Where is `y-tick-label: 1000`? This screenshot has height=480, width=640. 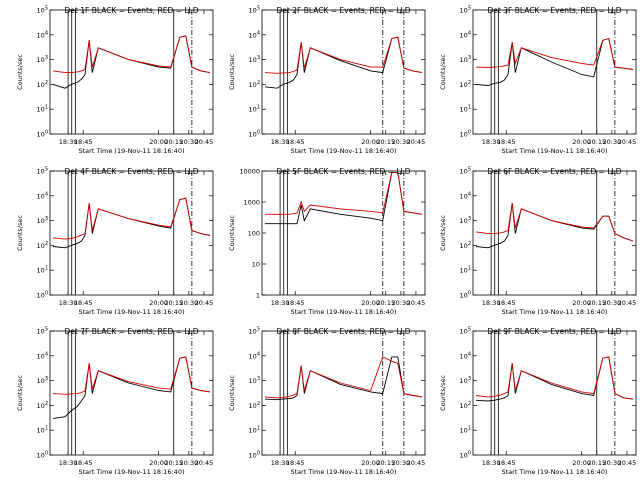 y-tick-label: 1000 is located at coordinates (251, 203).